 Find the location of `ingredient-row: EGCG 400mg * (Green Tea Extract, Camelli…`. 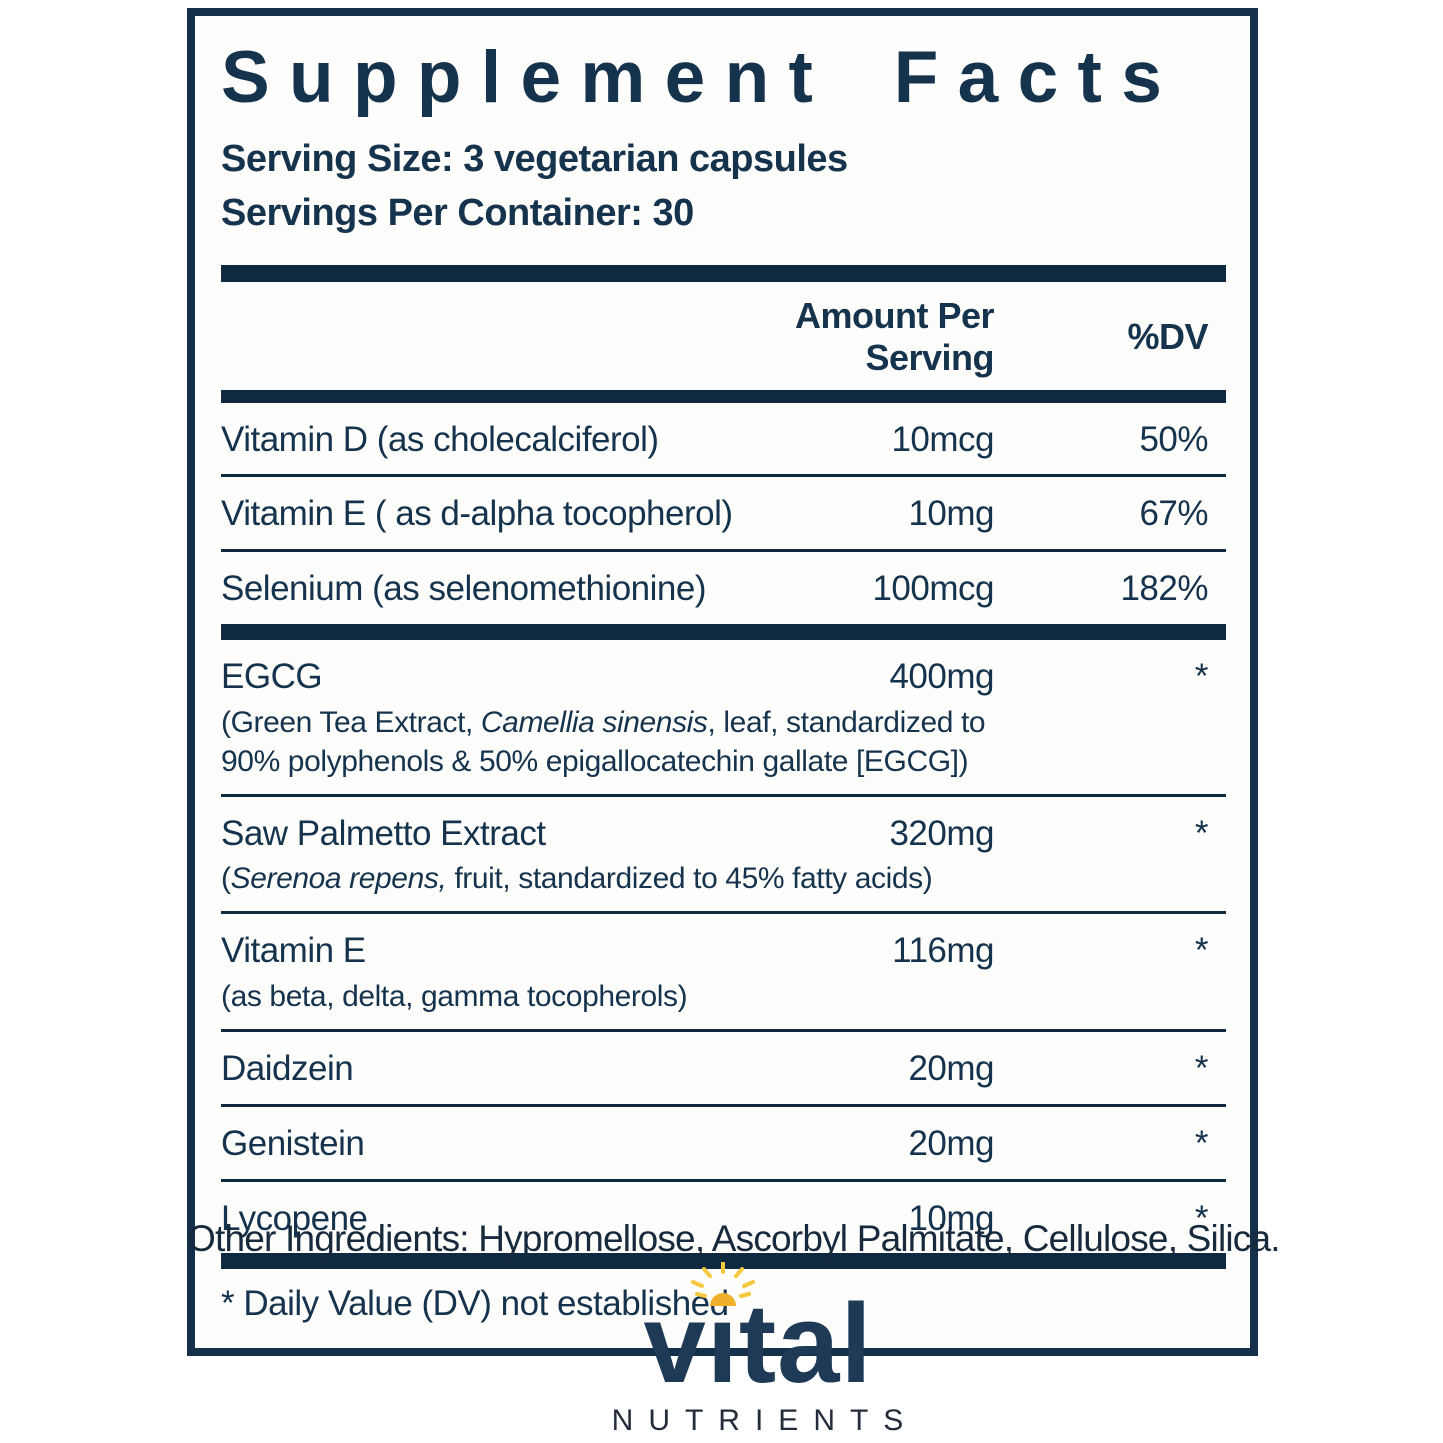

ingredient-row: EGCG 400mg * (Green Tea Extract, Camelli… is located at coordinates (723, 718).